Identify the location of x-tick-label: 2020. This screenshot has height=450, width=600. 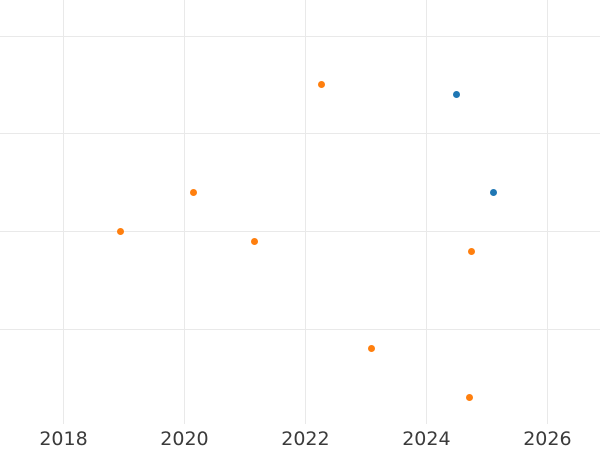
(184, 439).